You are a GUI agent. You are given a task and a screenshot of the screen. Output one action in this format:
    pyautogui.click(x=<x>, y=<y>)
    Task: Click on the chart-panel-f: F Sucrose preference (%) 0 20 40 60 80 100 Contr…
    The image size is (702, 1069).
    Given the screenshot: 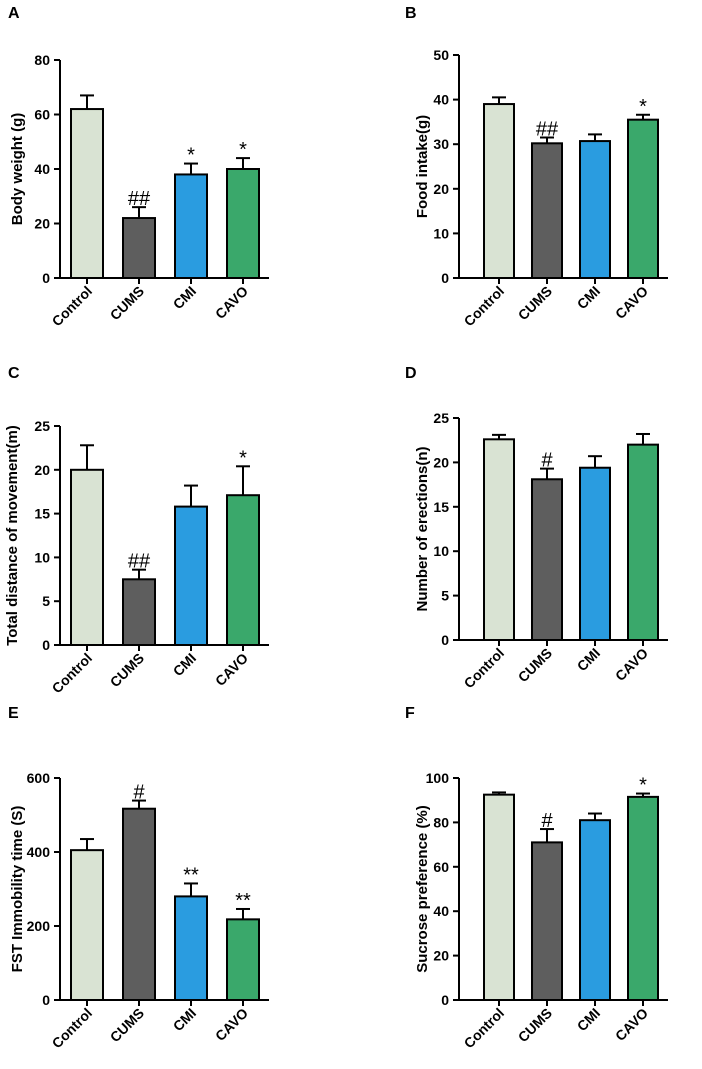 What is the action you would take?
    pyautogui.click(x=536, y=878)
    